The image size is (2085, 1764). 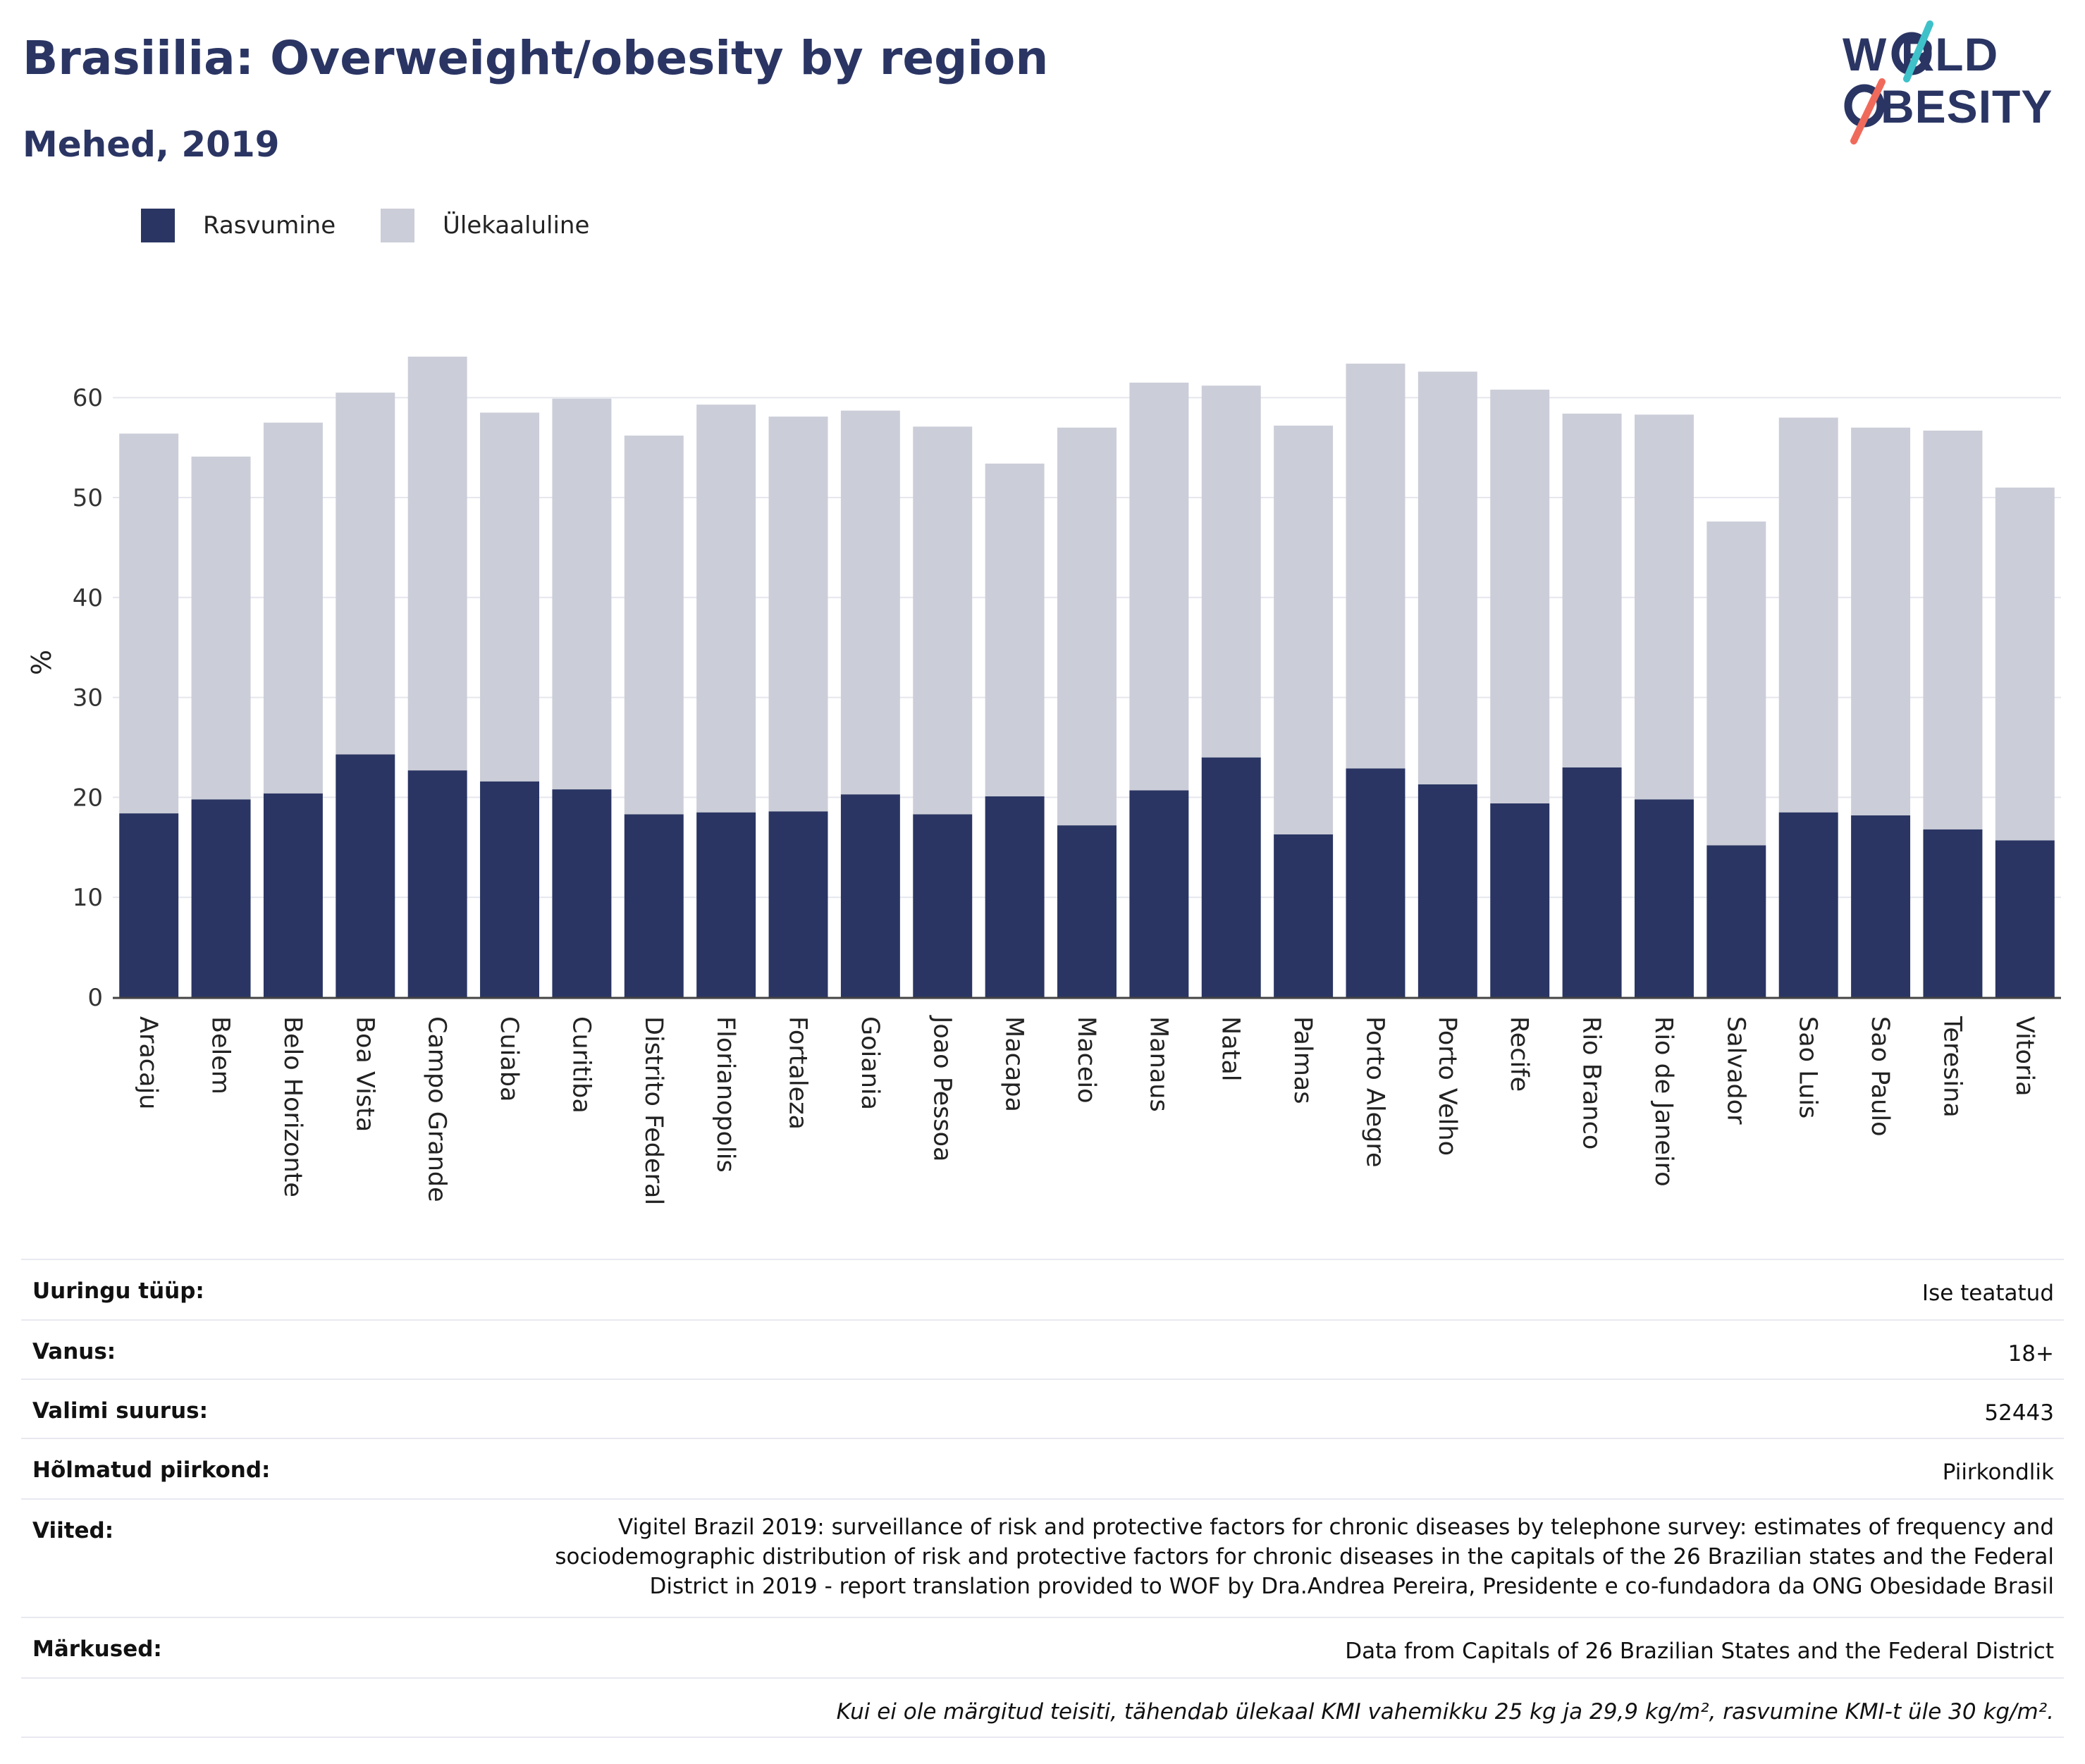 I want to click on y-tick-label: 40, so click(x=88, y=598).